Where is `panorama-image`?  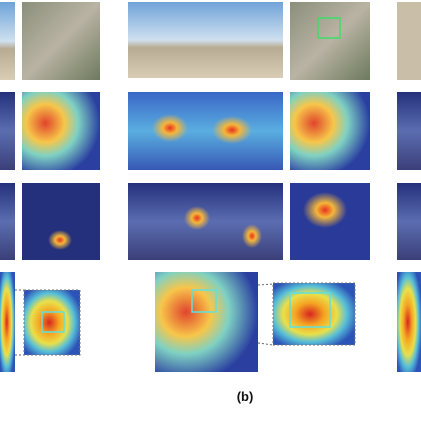 panorama-image is located at coordinates (205, 40).